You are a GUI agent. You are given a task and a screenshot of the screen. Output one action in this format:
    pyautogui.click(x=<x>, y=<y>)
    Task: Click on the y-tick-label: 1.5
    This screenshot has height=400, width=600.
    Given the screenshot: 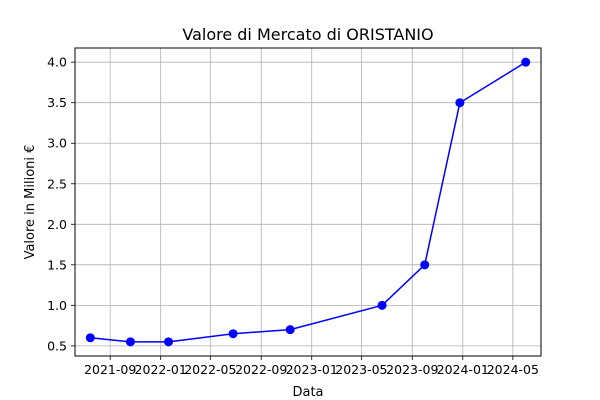 What is the action you would take?
    pyautogui.click(x=57, y=264)
    